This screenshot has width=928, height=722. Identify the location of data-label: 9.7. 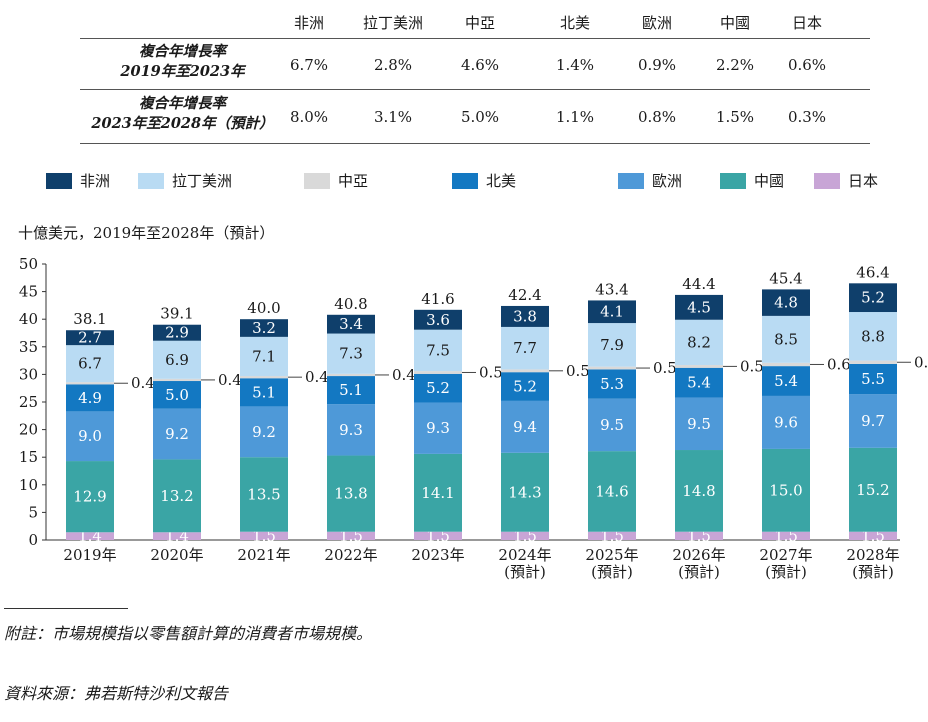
(873, 421).